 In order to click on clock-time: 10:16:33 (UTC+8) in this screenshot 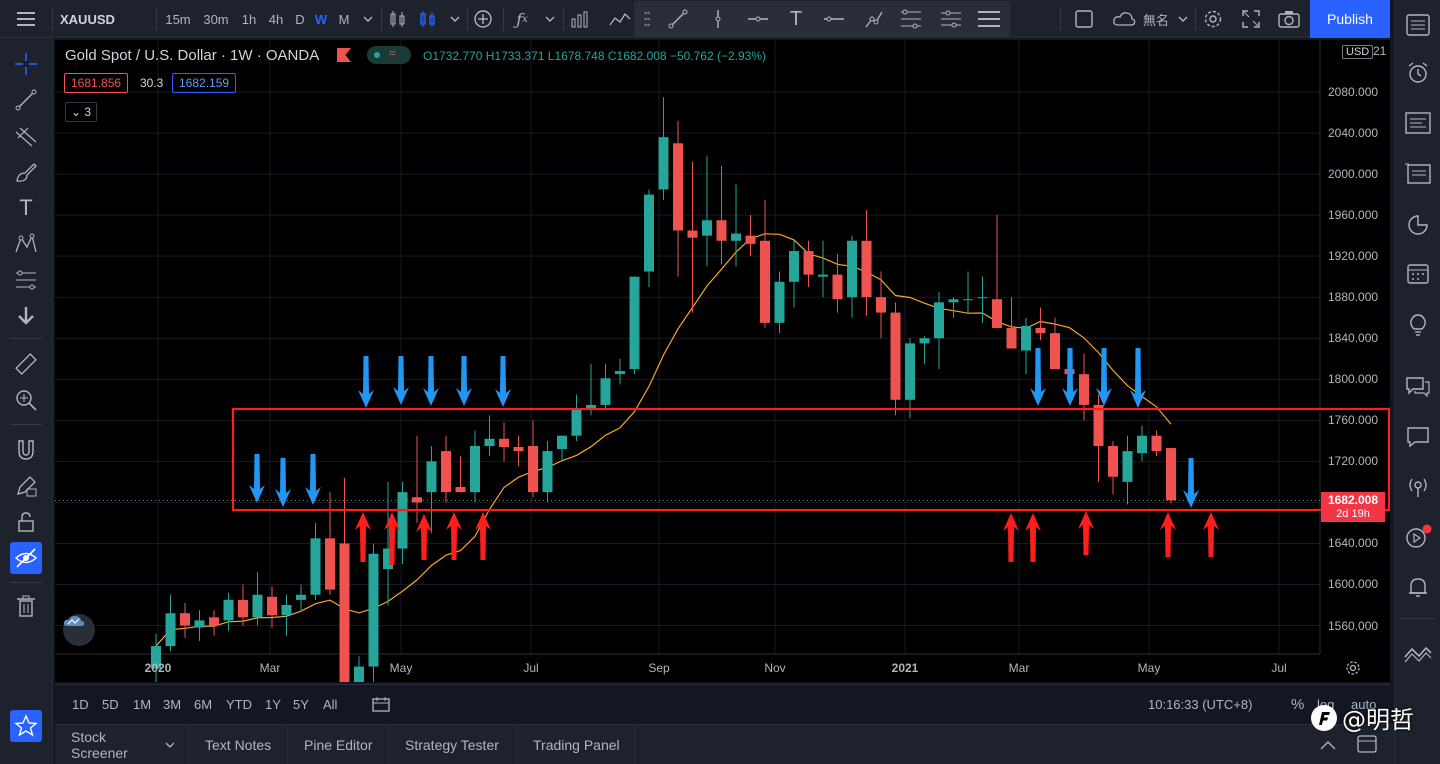, I will do `click(1200, 704)`.